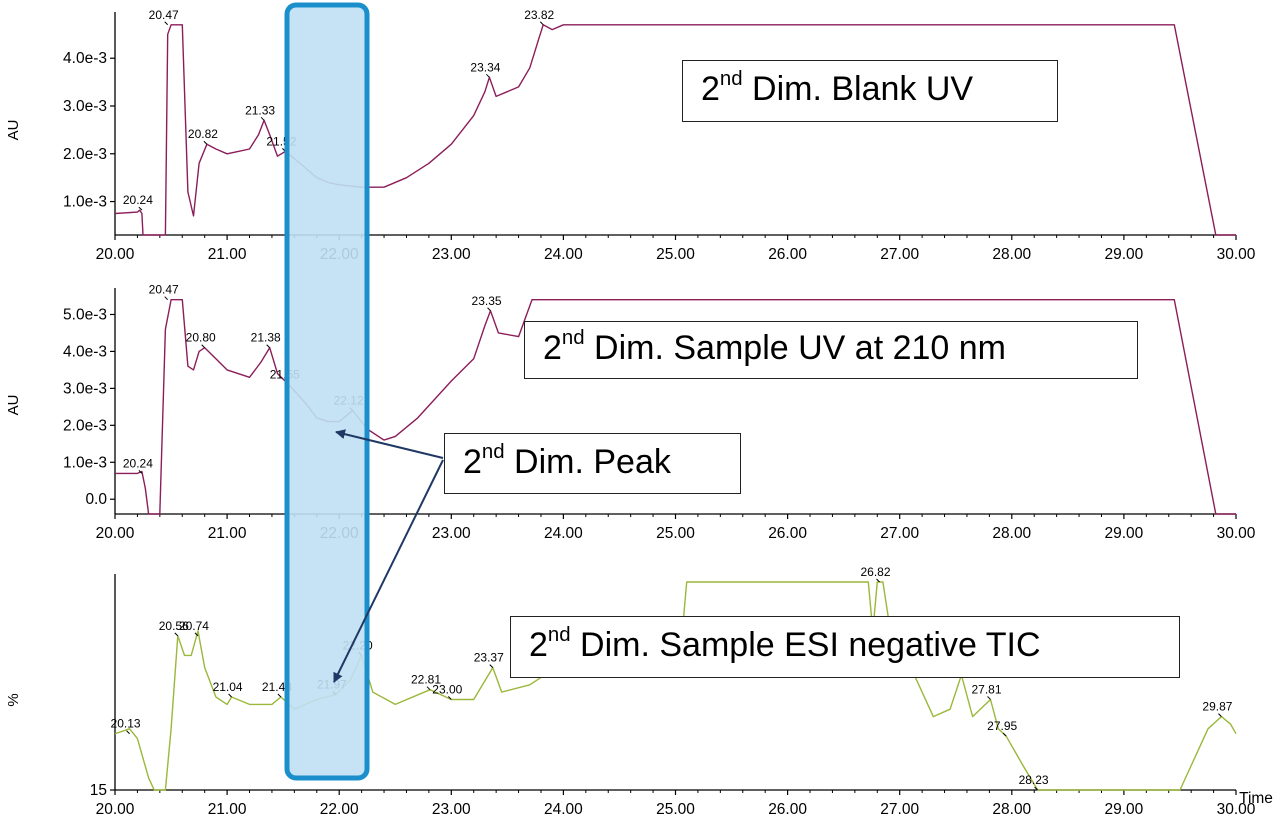 The width and height of the screenshot is (1280, 823). What do you see at coordinates (13, 699) in the screenshot?
I see `y-axis-label: %` at bounding box center [13, 699].